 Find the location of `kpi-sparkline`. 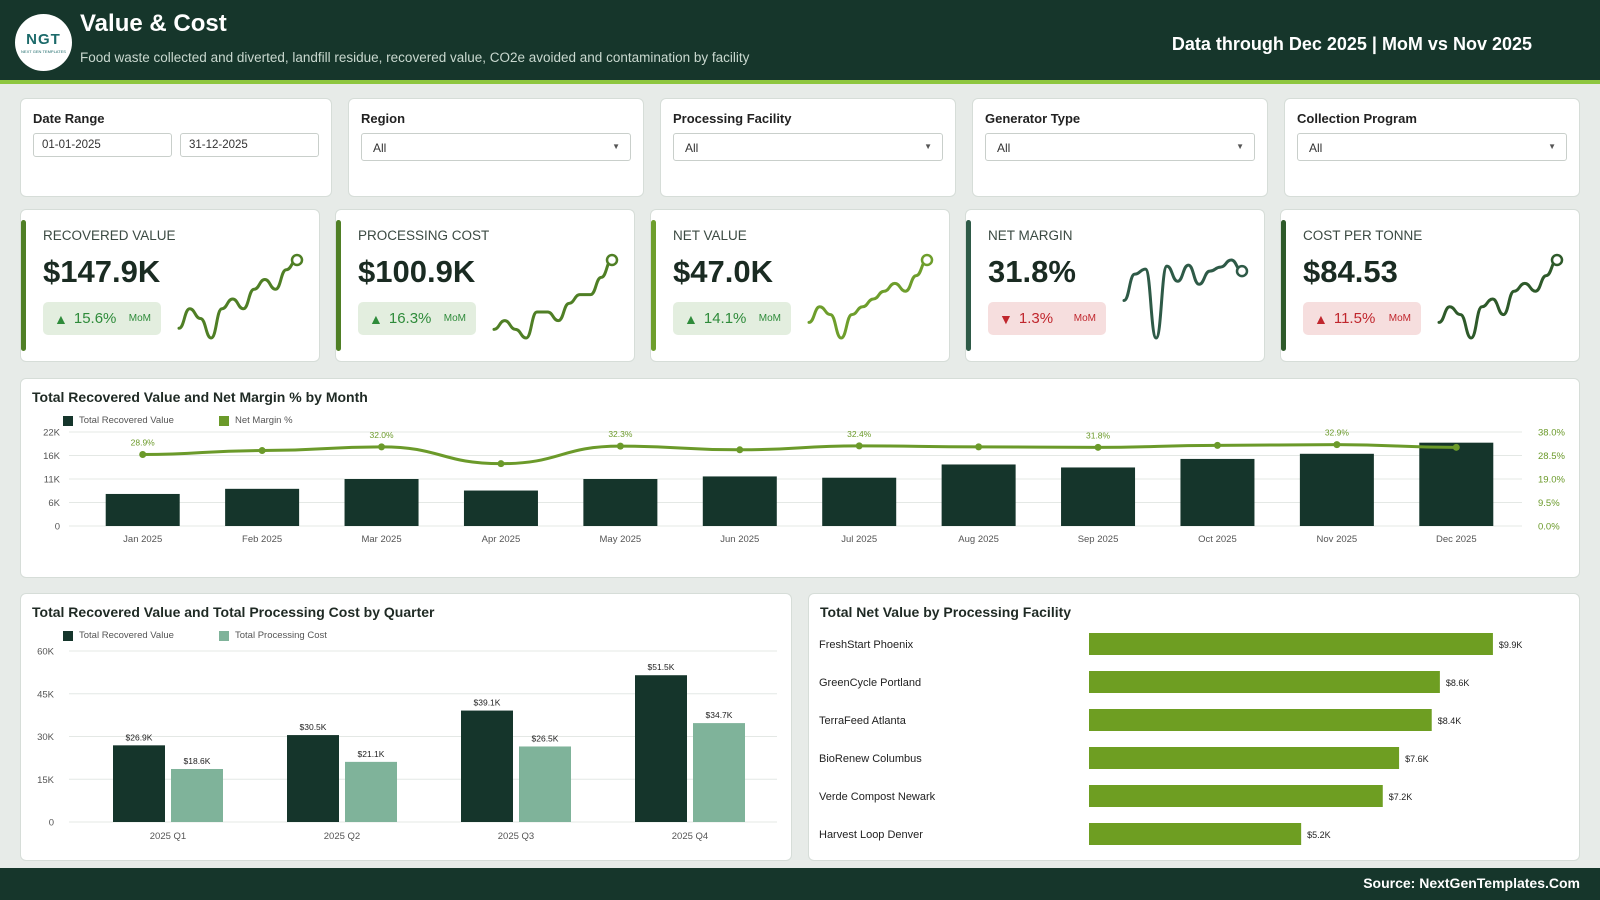

kpi-sparkline is located at coordinates (240, 296).